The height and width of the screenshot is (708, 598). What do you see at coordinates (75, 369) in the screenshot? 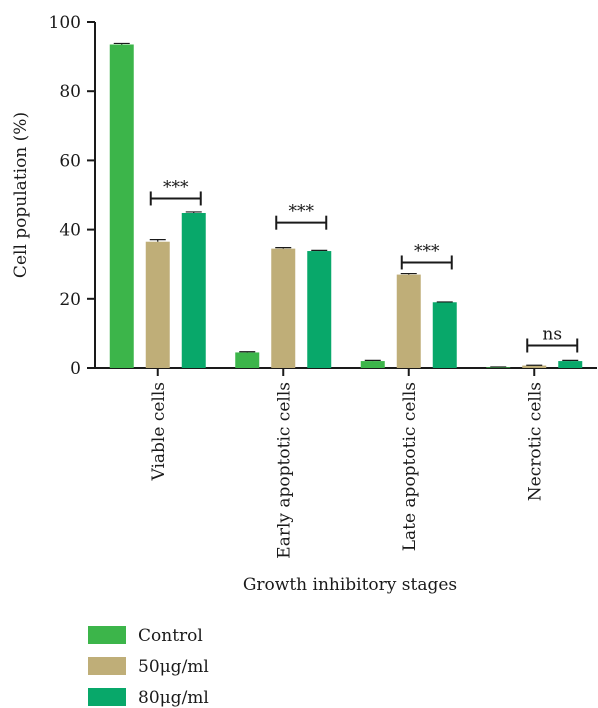
I see `y-tick-label: 0` at bounding box center [75, 369].